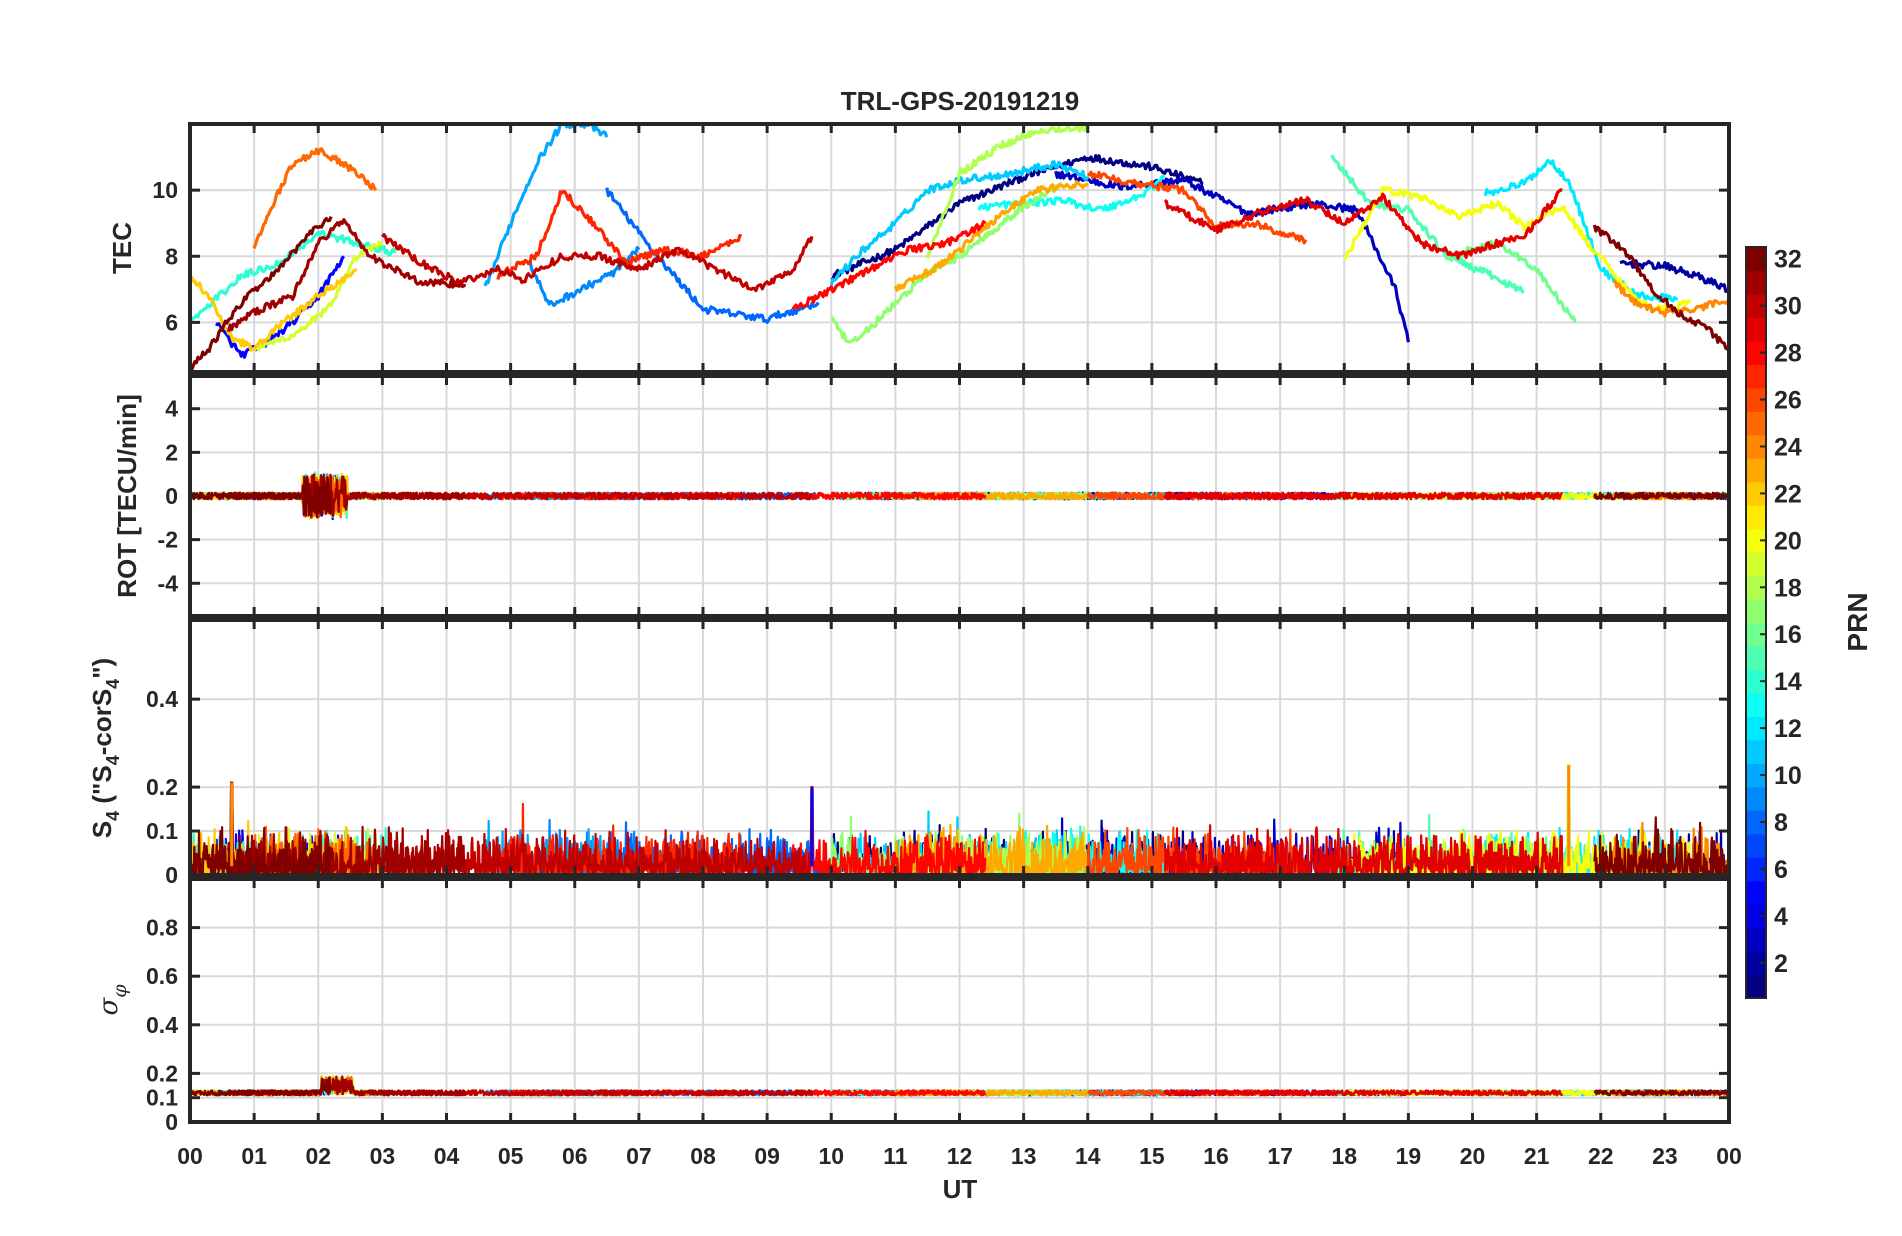 The height and width of the screenshot is (1236, 1902). Describe the element at coordinates (190, 1156) in the screenshot. I see `x-tick-label: 00` at that location.